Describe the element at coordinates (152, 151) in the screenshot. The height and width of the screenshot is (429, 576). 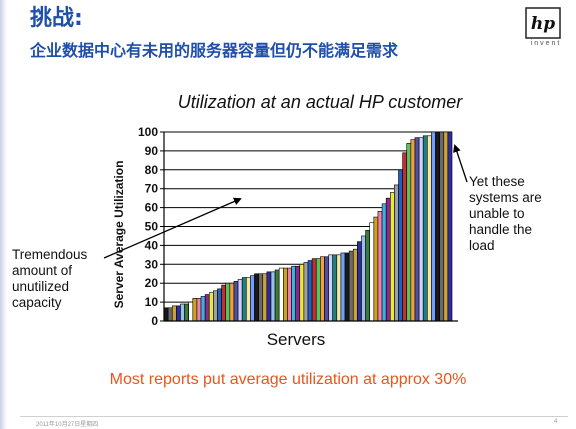
I see `y-tick-label: 90` at that location.